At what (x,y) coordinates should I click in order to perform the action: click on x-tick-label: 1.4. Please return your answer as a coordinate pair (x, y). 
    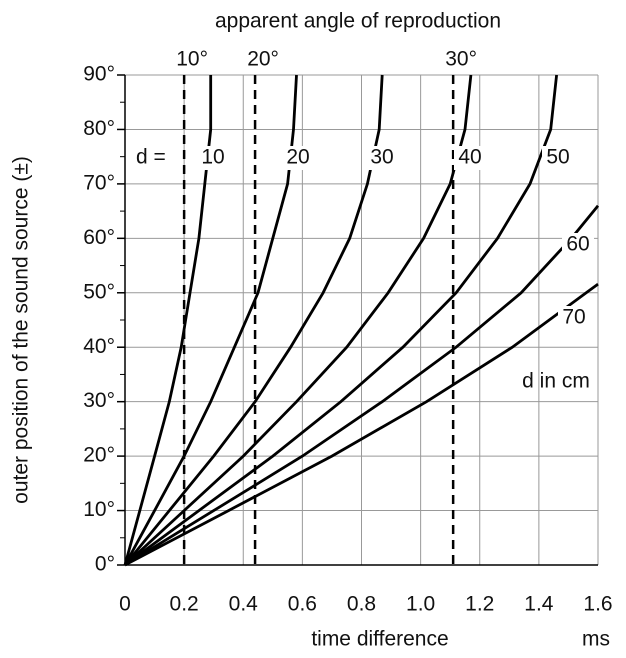
    Looking at the image, I should click on (539, 604).